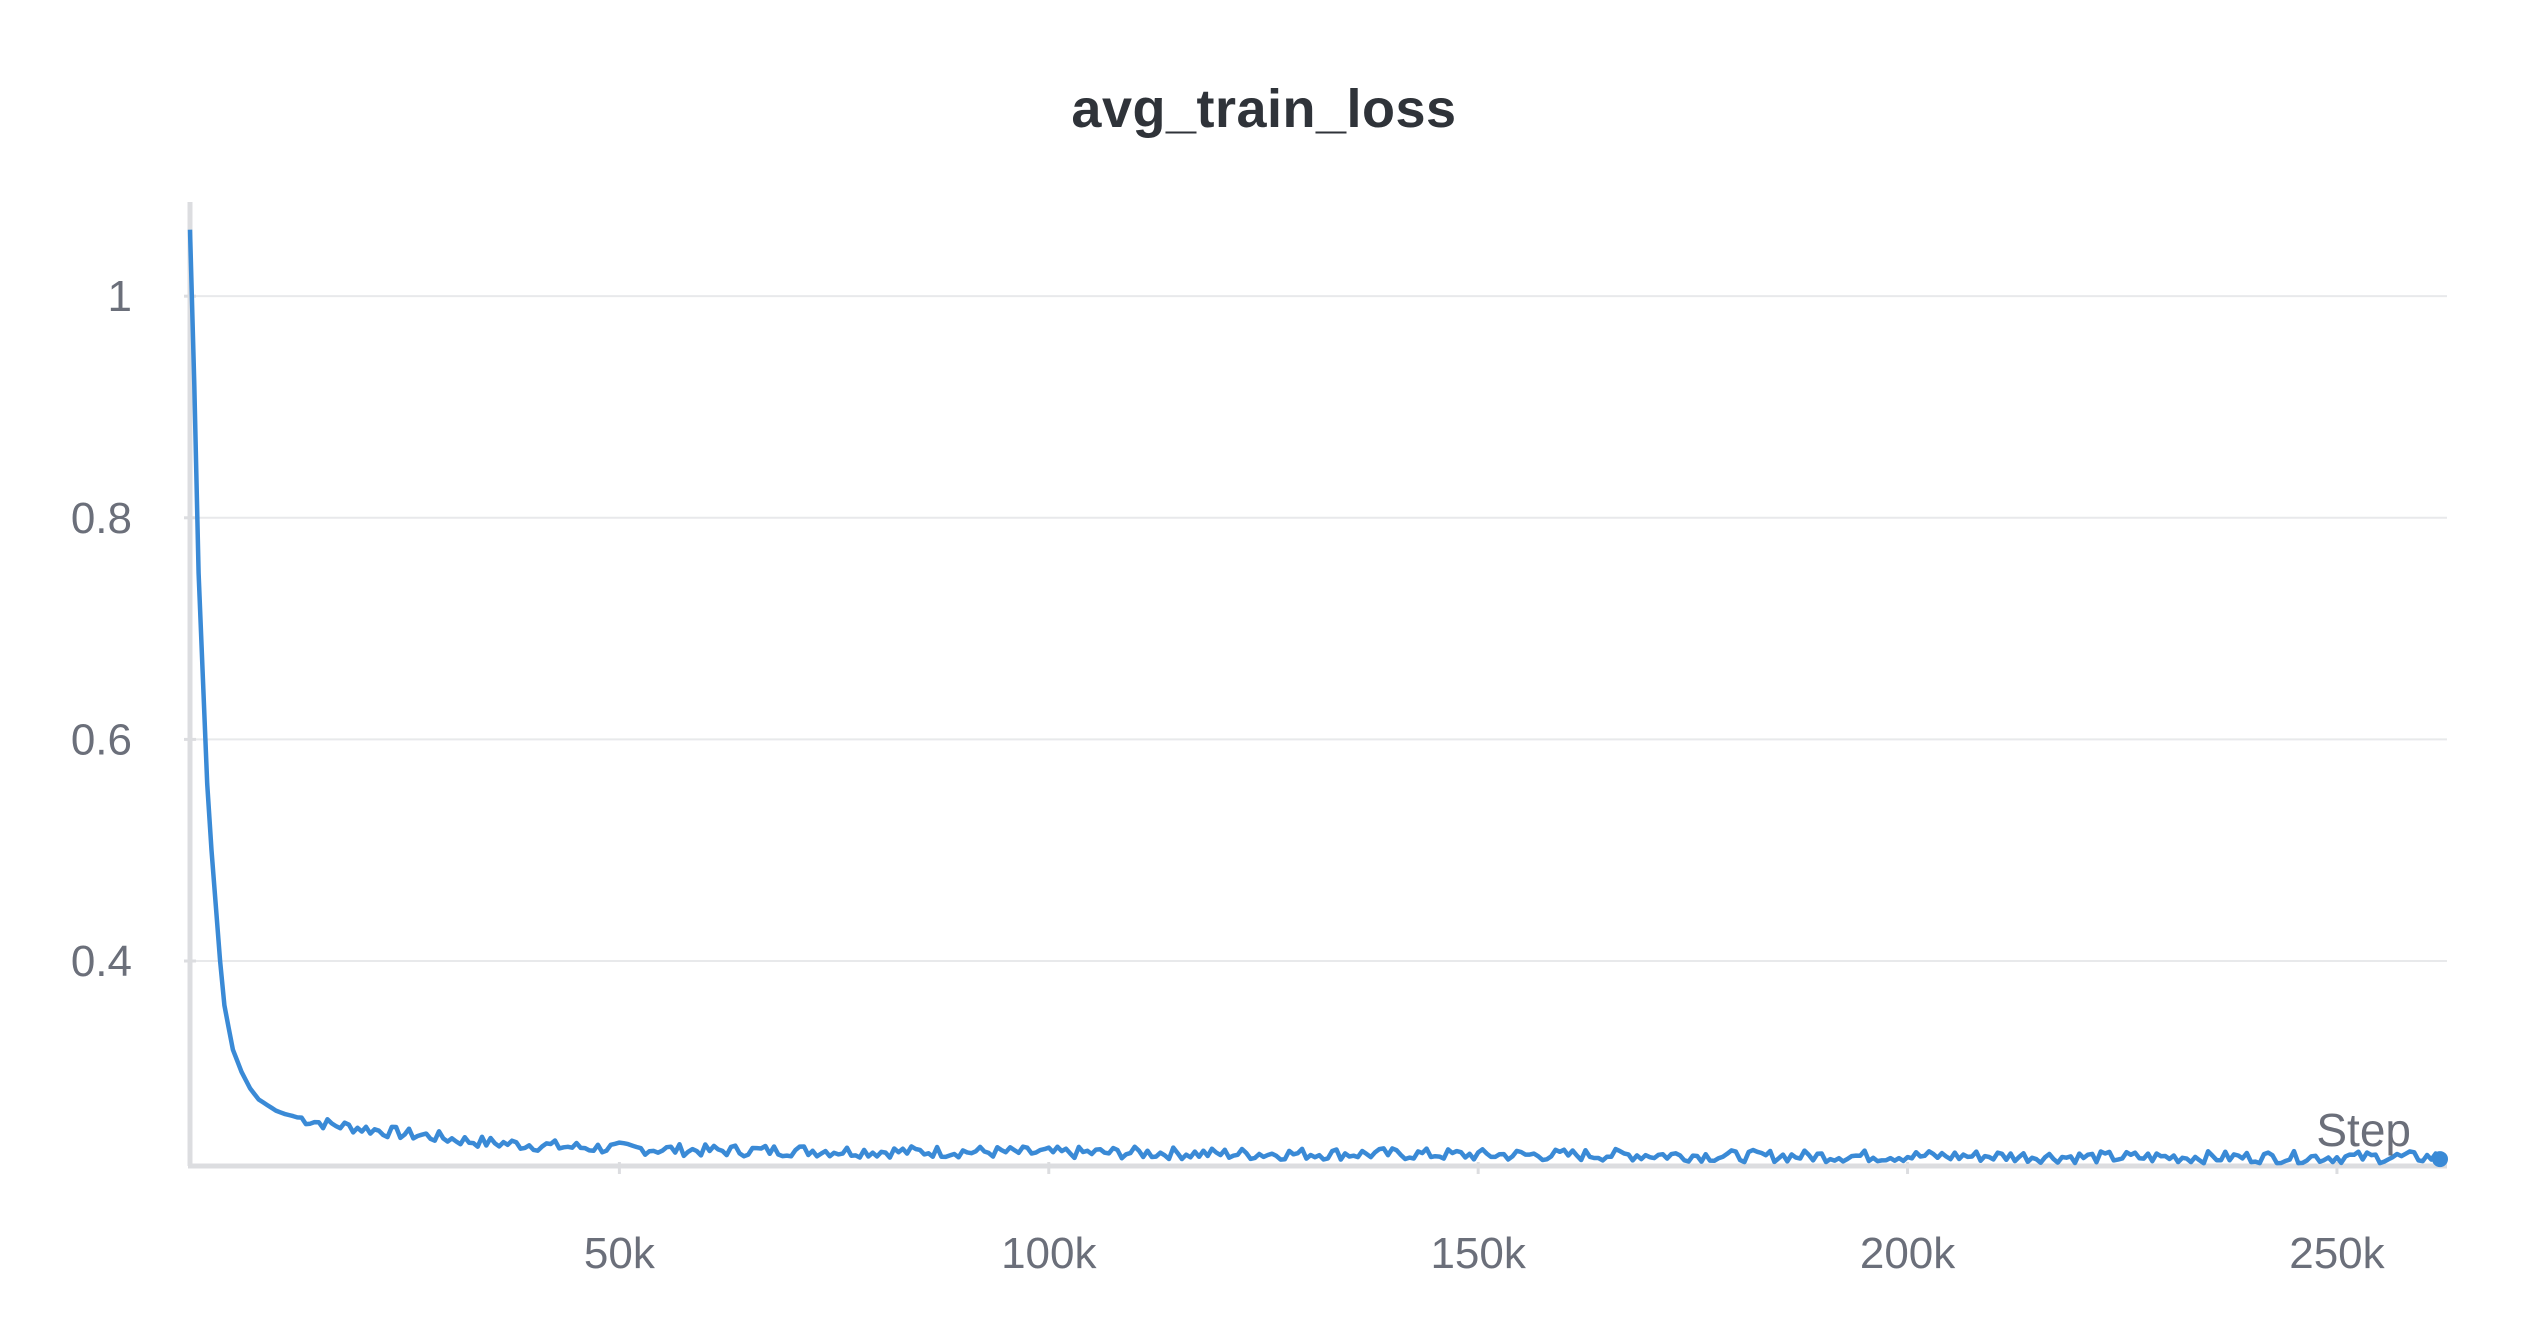  What do you see at coordinates (1485, 1220) in the screenshot?
I see `x-tick-labels: 50k 100k 150k 200k 250k` at bounding box center [1485, 1220].